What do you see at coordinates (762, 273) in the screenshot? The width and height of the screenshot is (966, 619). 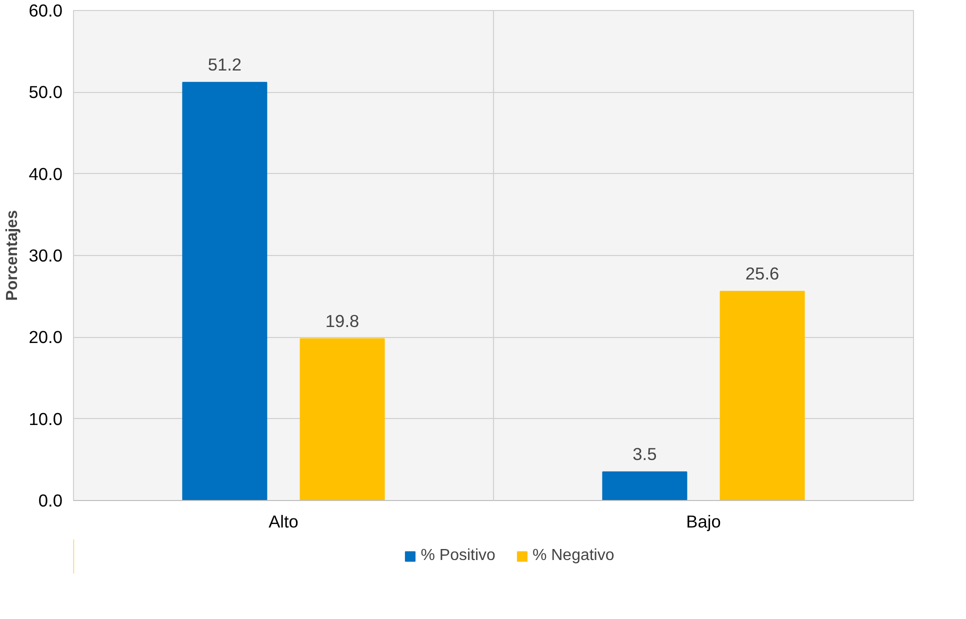 I see `data-label: 25.6` at bounding box center [762, 273].